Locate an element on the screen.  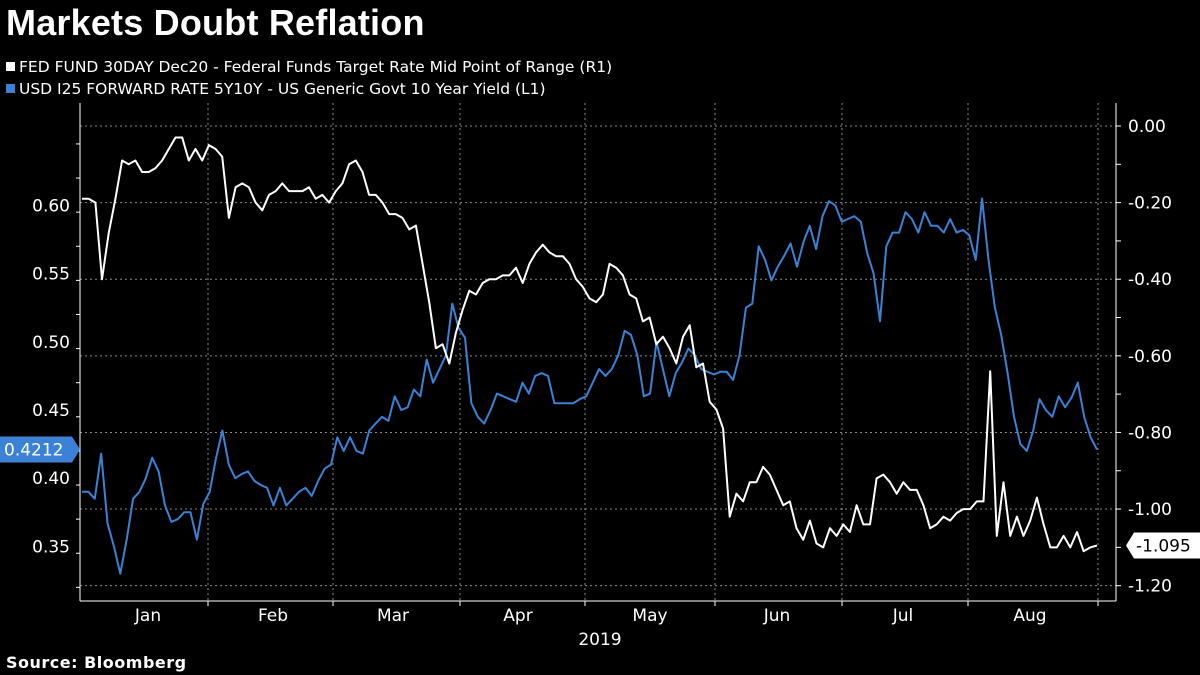
callout-value-blue: 0.4212 is located at coordinates (33, 451).